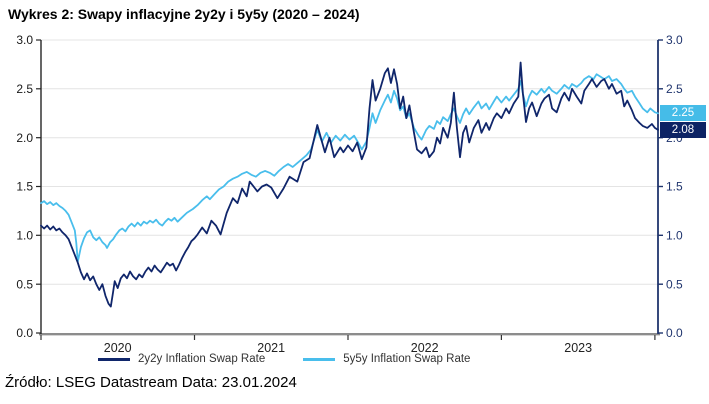  What do you see at coordinates (319, 359) in the screenshot?
I see `legend-swatch-5y5y-icon` at bounding box center [319, 359].